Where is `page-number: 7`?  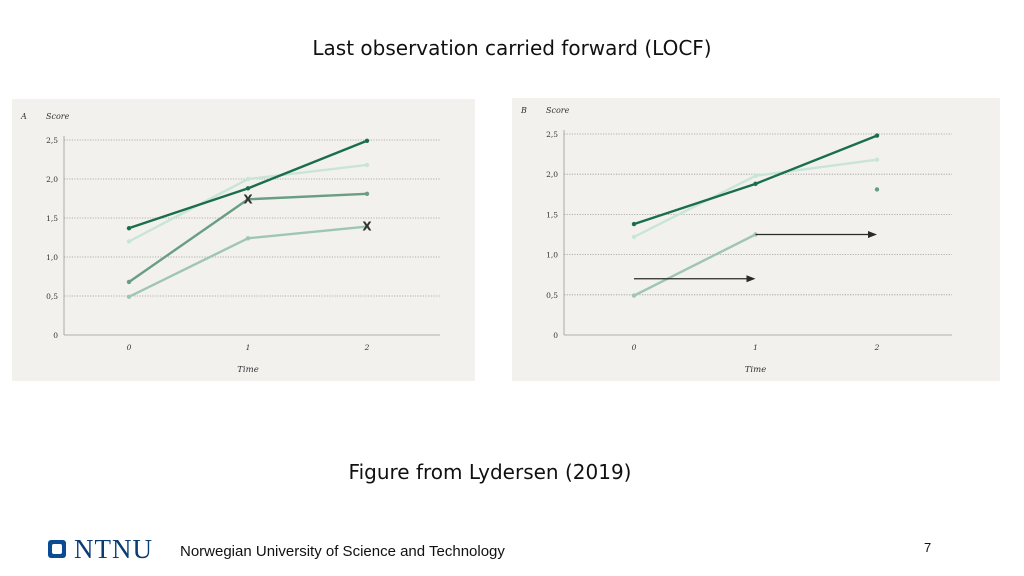
page-number: 7 is located at coordinates (928, 547).